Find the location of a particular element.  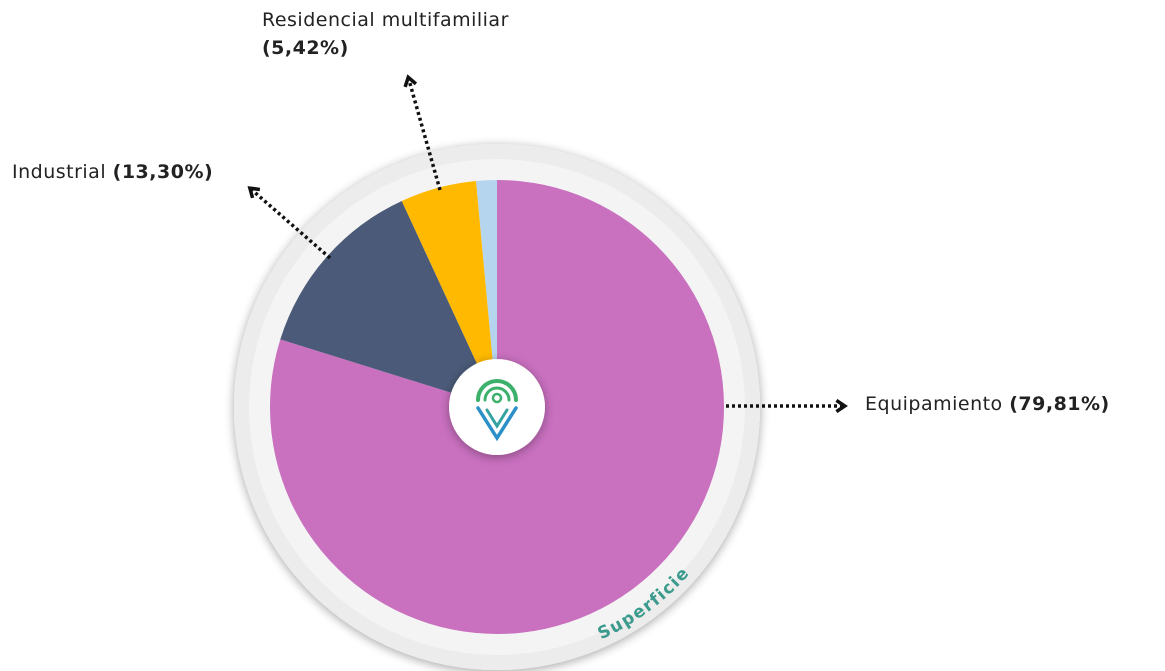

category-label: Residencial multifamiliar is located at coordinates (385, 20).